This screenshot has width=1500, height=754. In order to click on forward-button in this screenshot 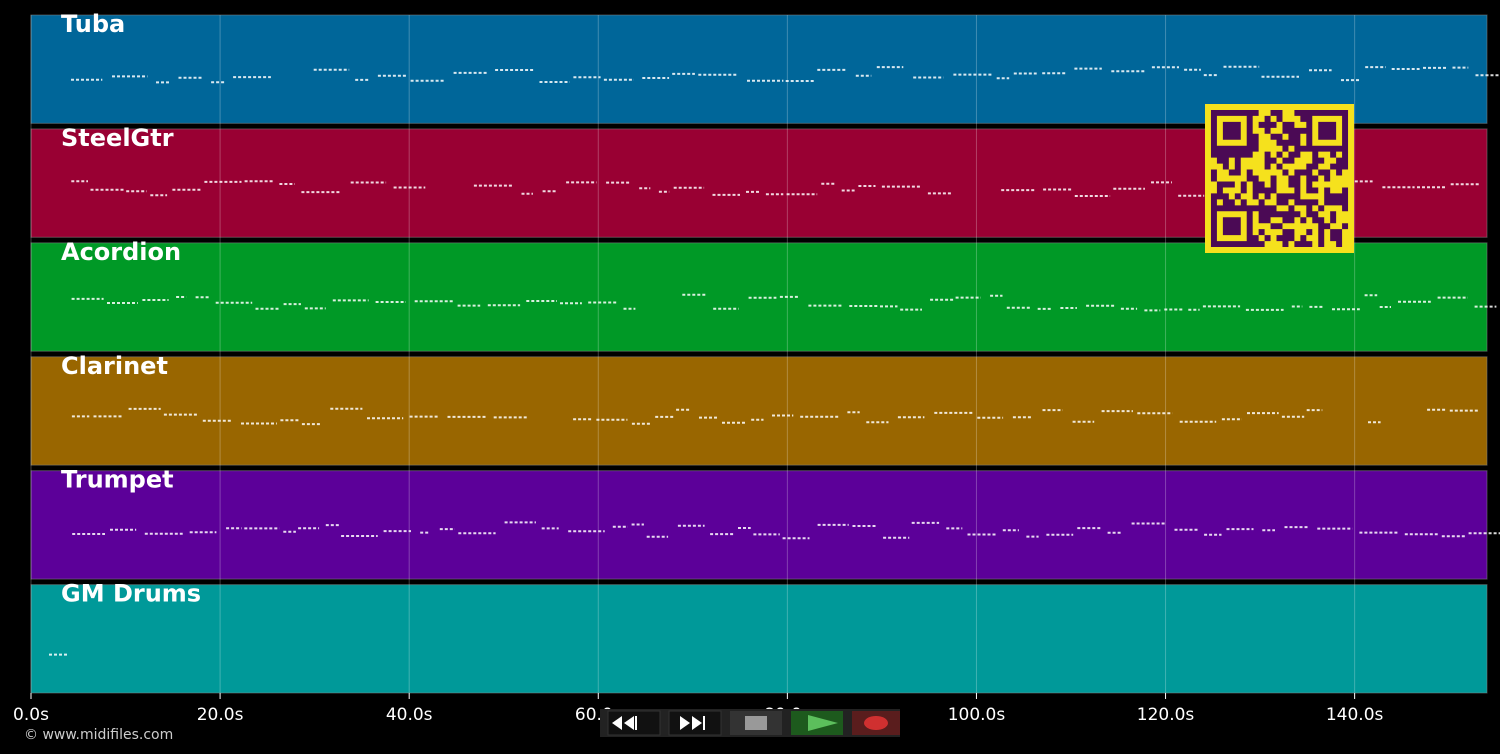, I will do `click(695, 723)`.